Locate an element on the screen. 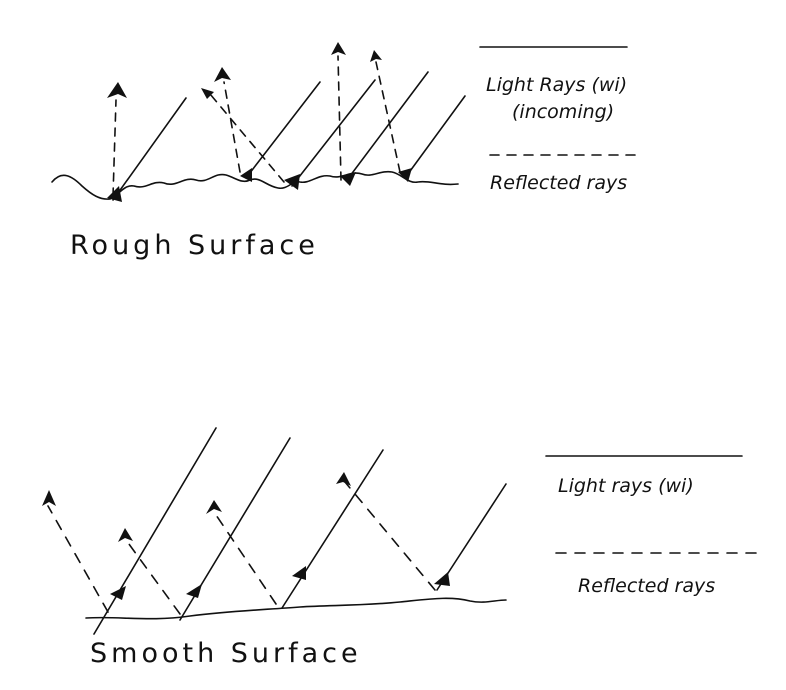 The height and width of the screenshot is (690, 786). rough-legend-incoming-label: Light Rays (wi) is located at coordinates (557, 85).